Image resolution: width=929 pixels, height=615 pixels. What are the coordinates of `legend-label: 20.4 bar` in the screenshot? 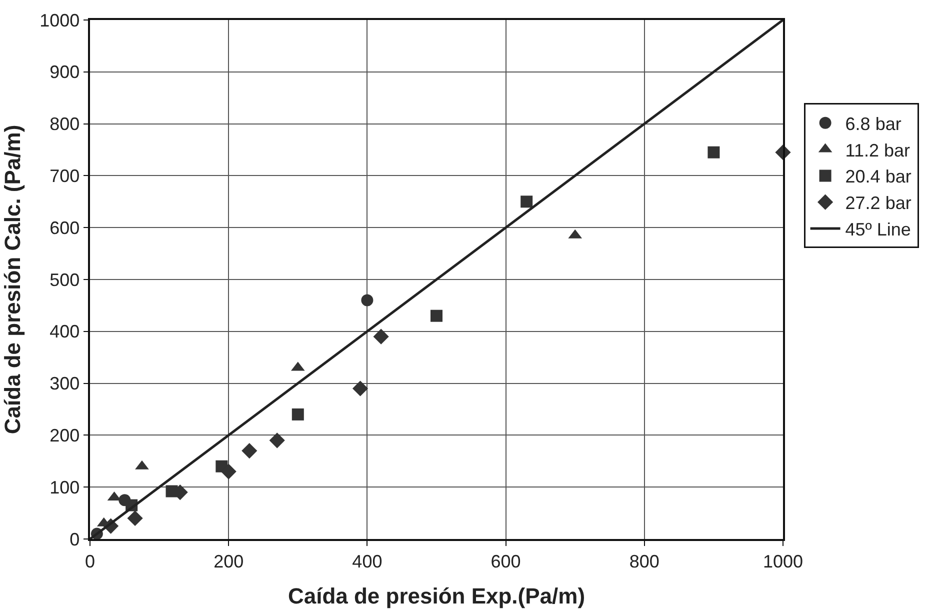 It's located at (878, 176).